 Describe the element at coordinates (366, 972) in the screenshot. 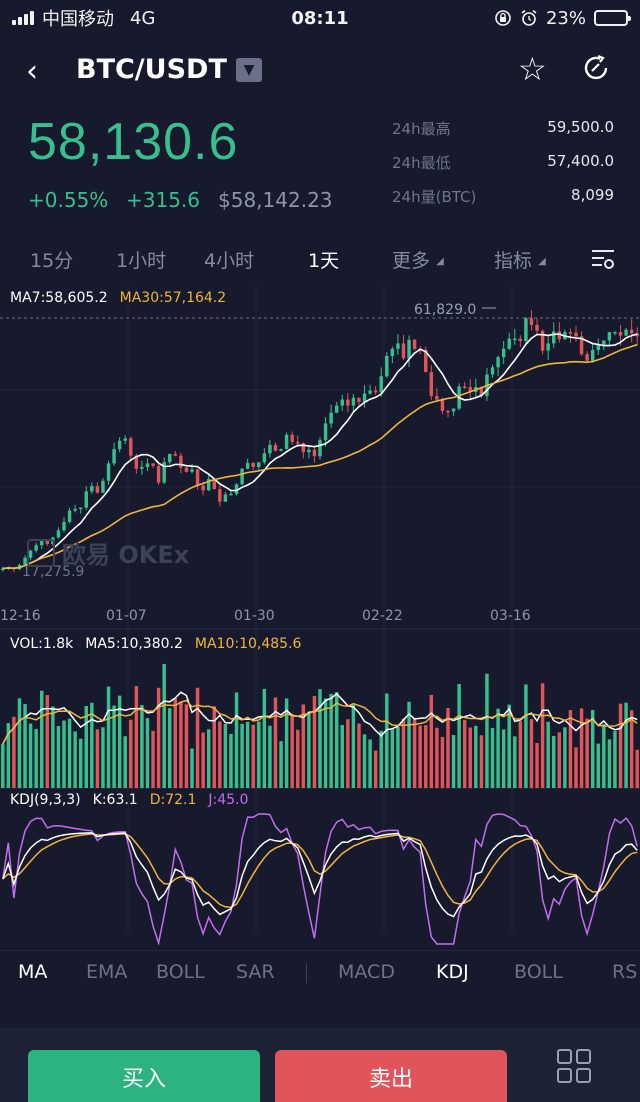

I see `indicator-macd: MACD` at that location.